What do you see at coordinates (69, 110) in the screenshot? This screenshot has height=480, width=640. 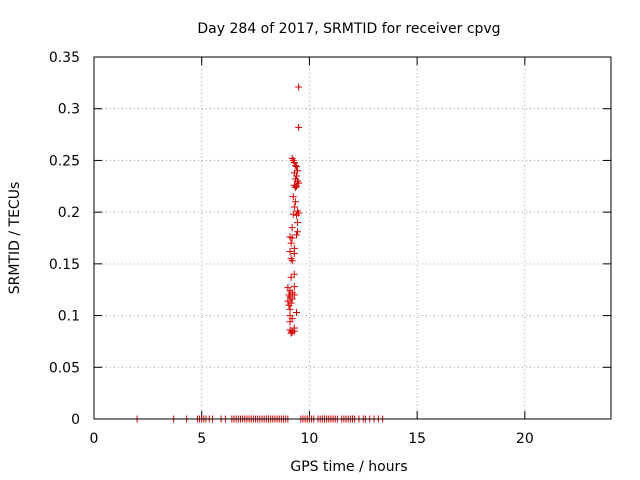 I see `y-tick-label: 0.3` at bounding box center [69, 110].